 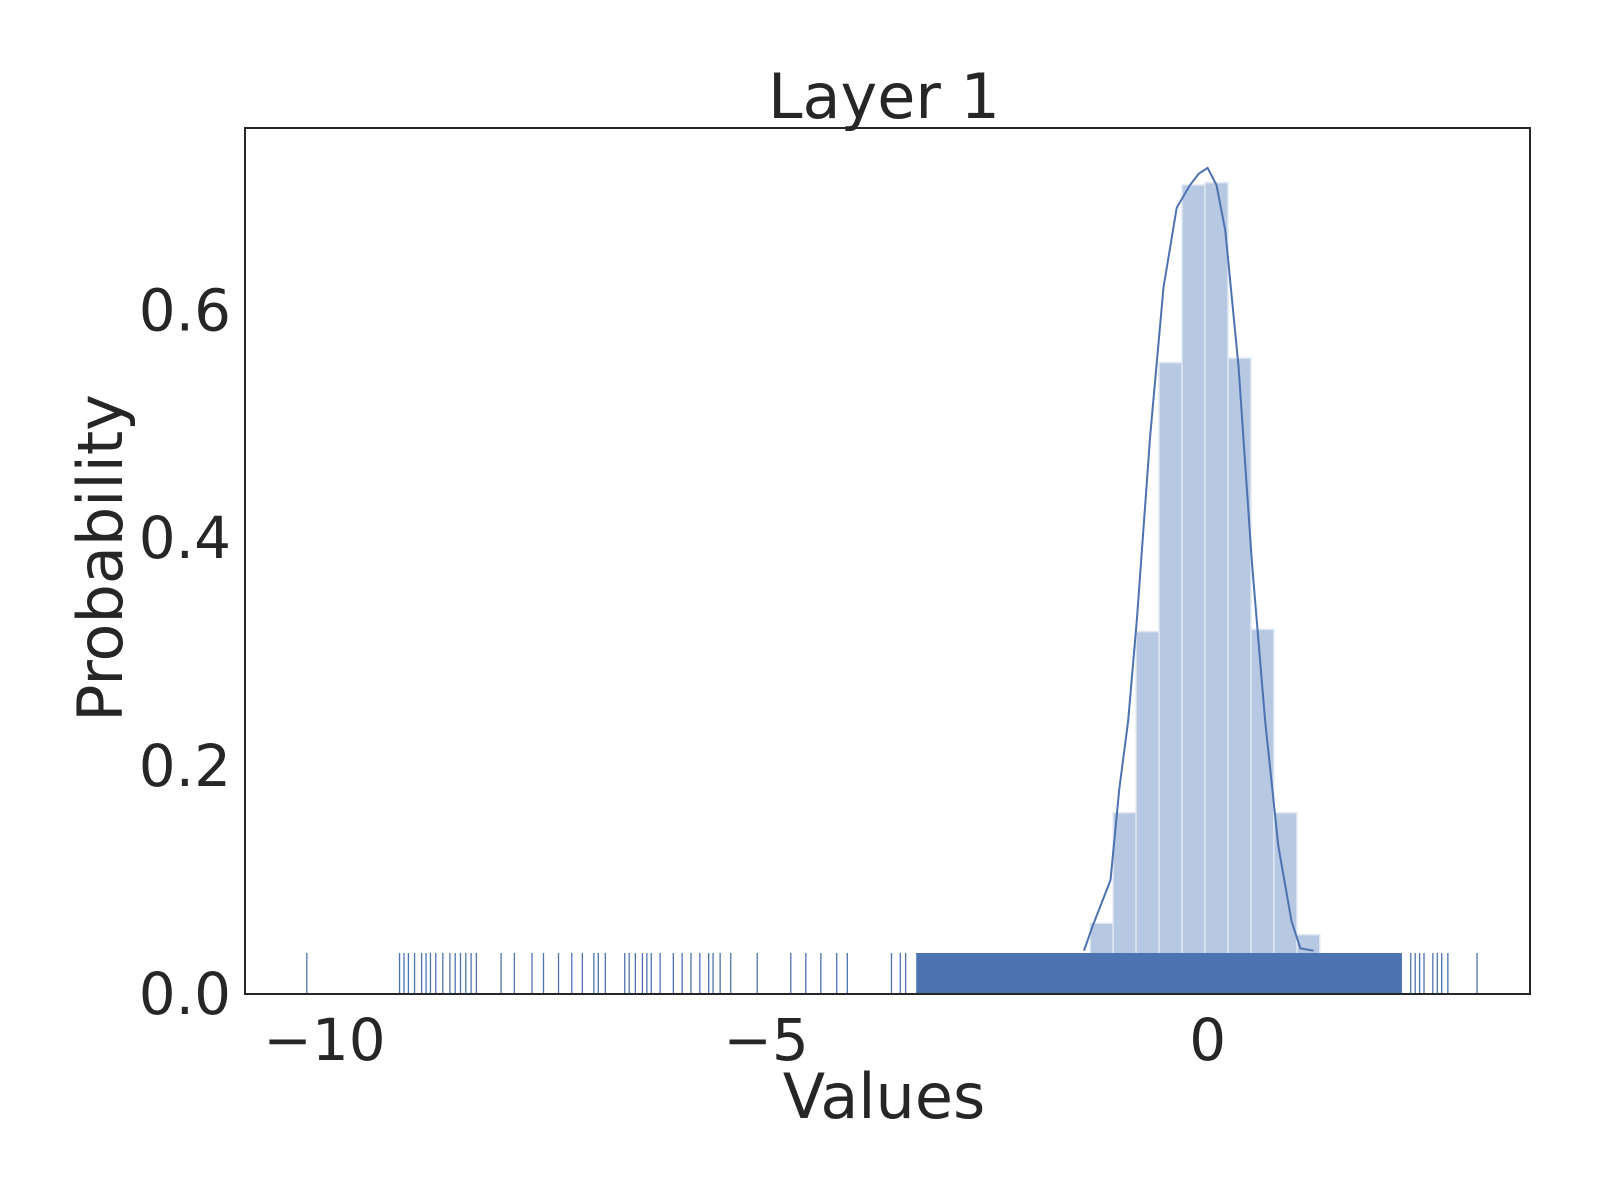 I want to click on x-axis-label: Values, so click(x=884, y=1096).